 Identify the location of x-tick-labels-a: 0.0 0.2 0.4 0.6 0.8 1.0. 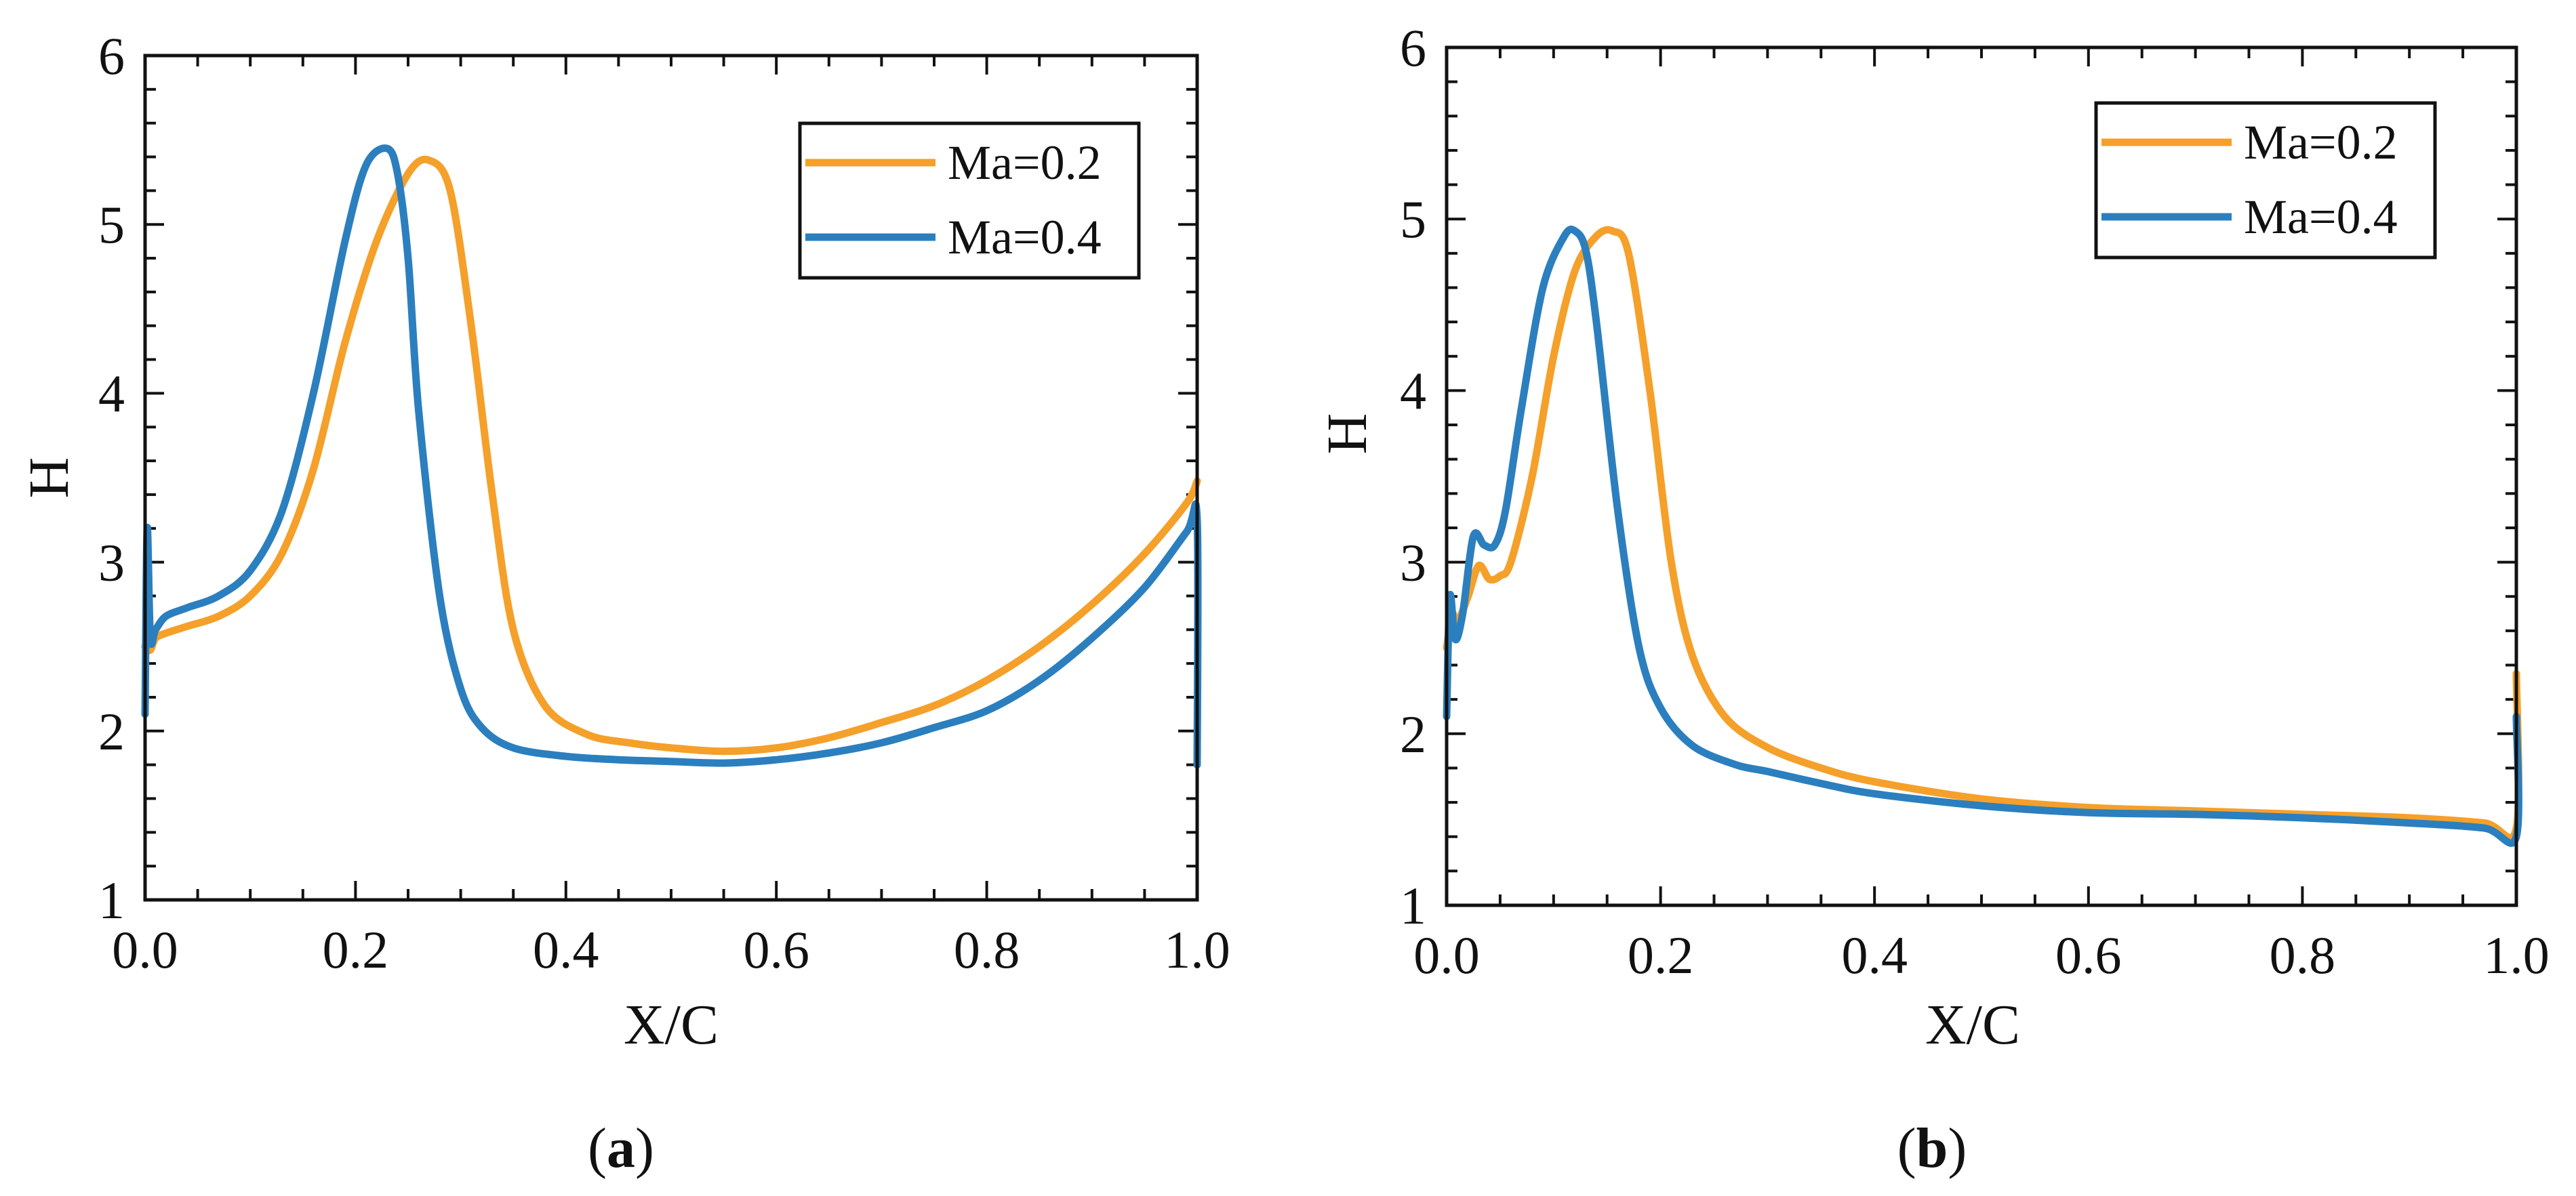
(671, 950).